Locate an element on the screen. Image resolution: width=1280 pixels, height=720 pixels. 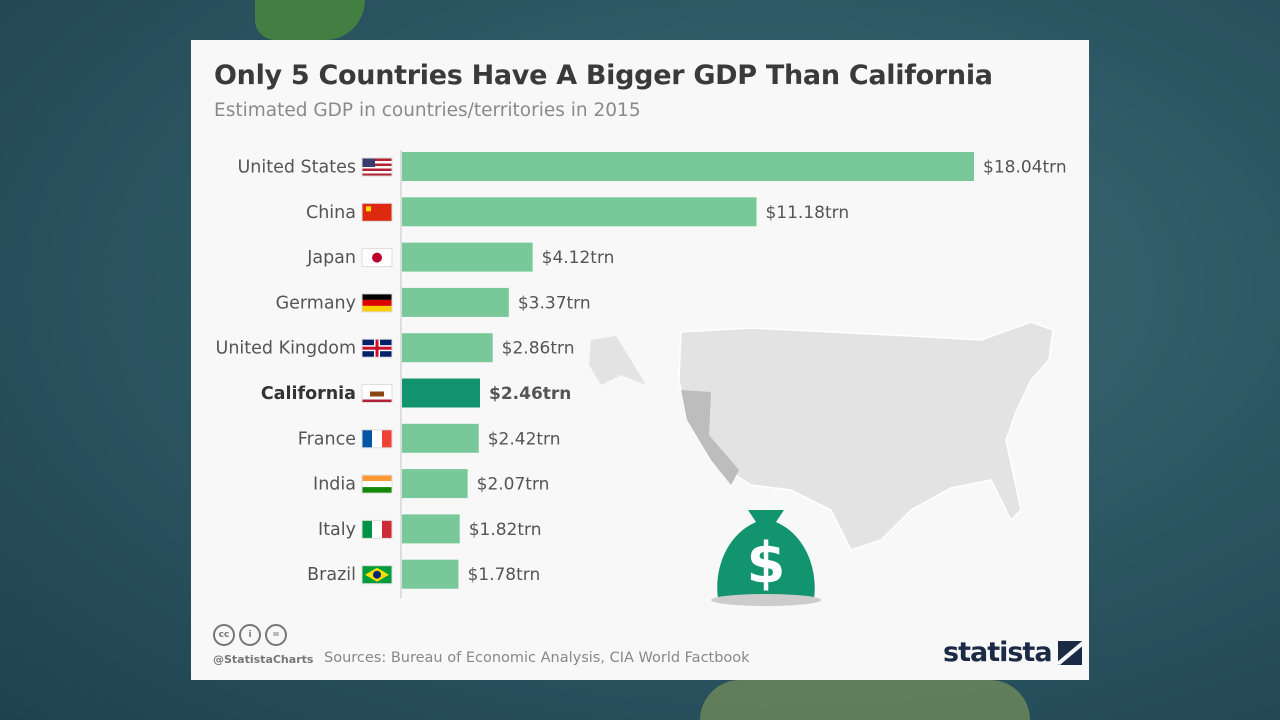
value-label: $2.46trn is located at coordinates (530, 394).